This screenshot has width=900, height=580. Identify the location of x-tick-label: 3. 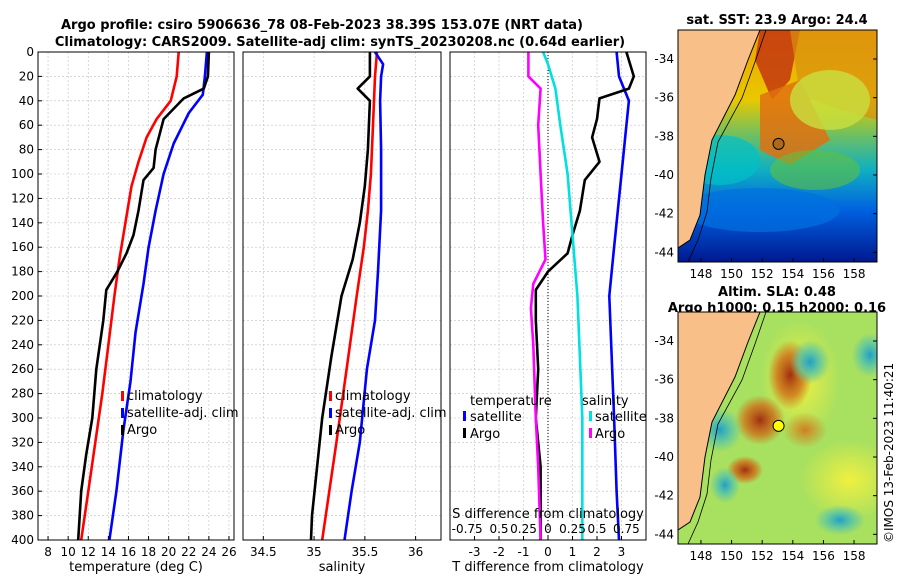
(622, 552).